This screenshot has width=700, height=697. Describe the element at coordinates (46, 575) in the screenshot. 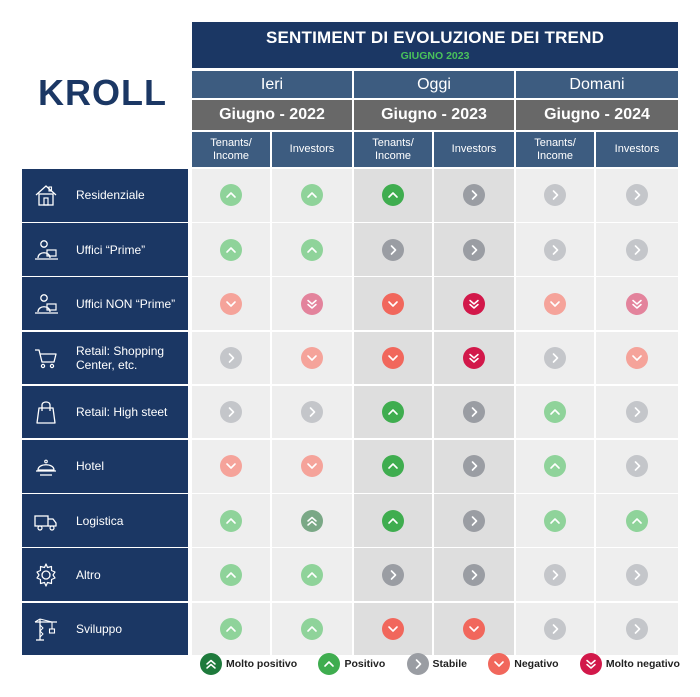

I see `gear-icon` at that location.